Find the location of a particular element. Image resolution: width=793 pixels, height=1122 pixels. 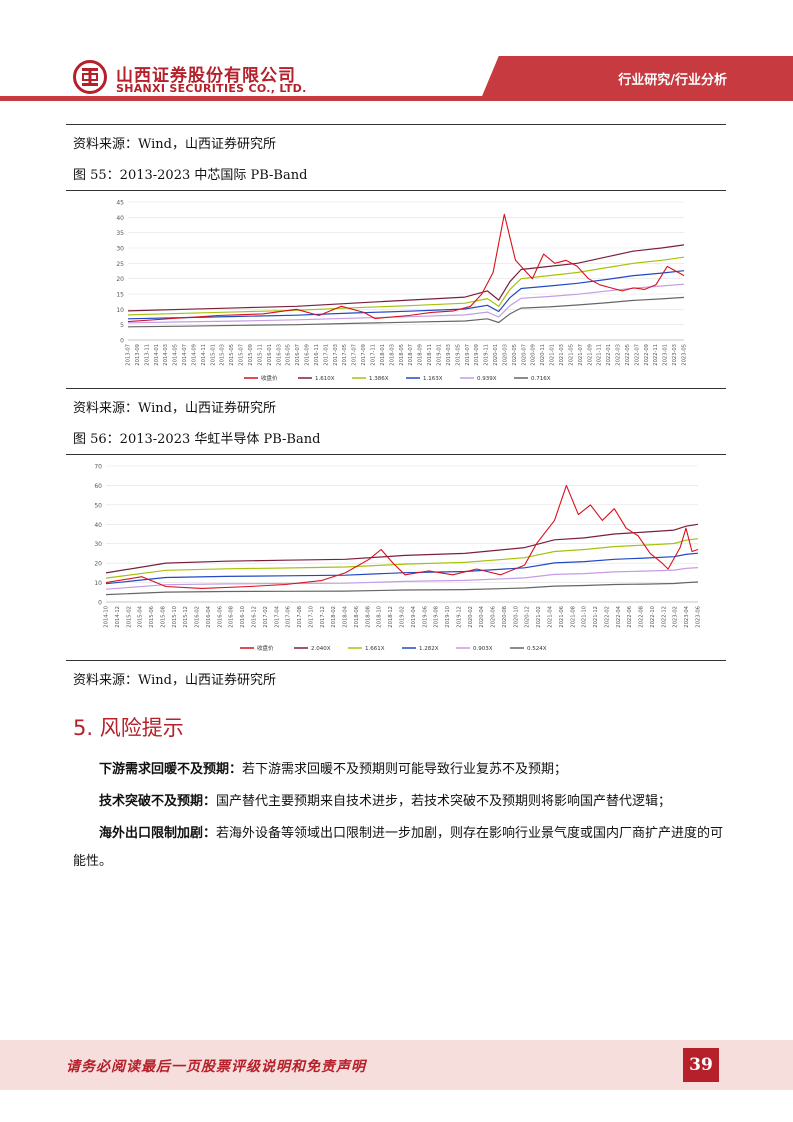

figure-56-source: 资料来源：Wind，山西证券研究所 is located at coordinates (174, 680).